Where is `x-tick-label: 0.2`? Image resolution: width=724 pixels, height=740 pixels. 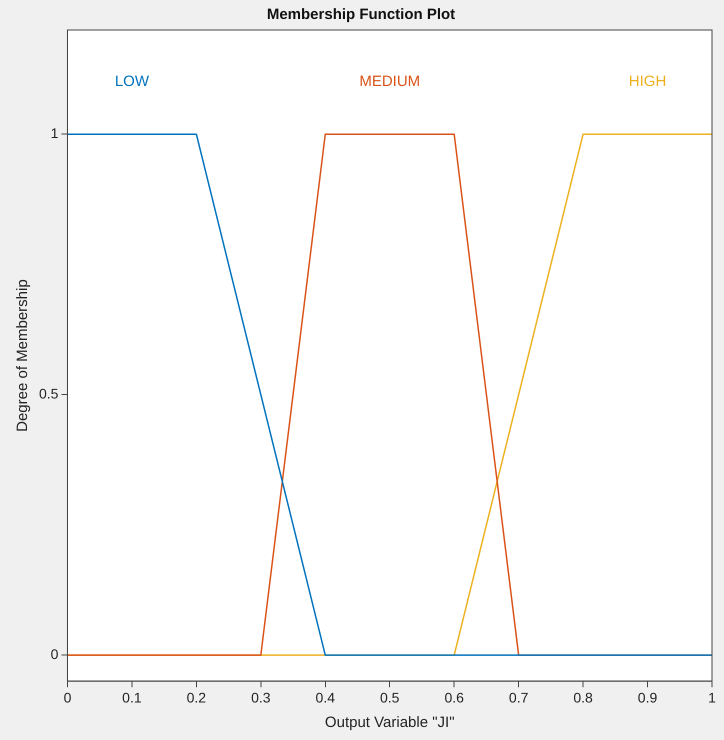
x-tick-label: 0.2 is located at coordinates (196, 697).